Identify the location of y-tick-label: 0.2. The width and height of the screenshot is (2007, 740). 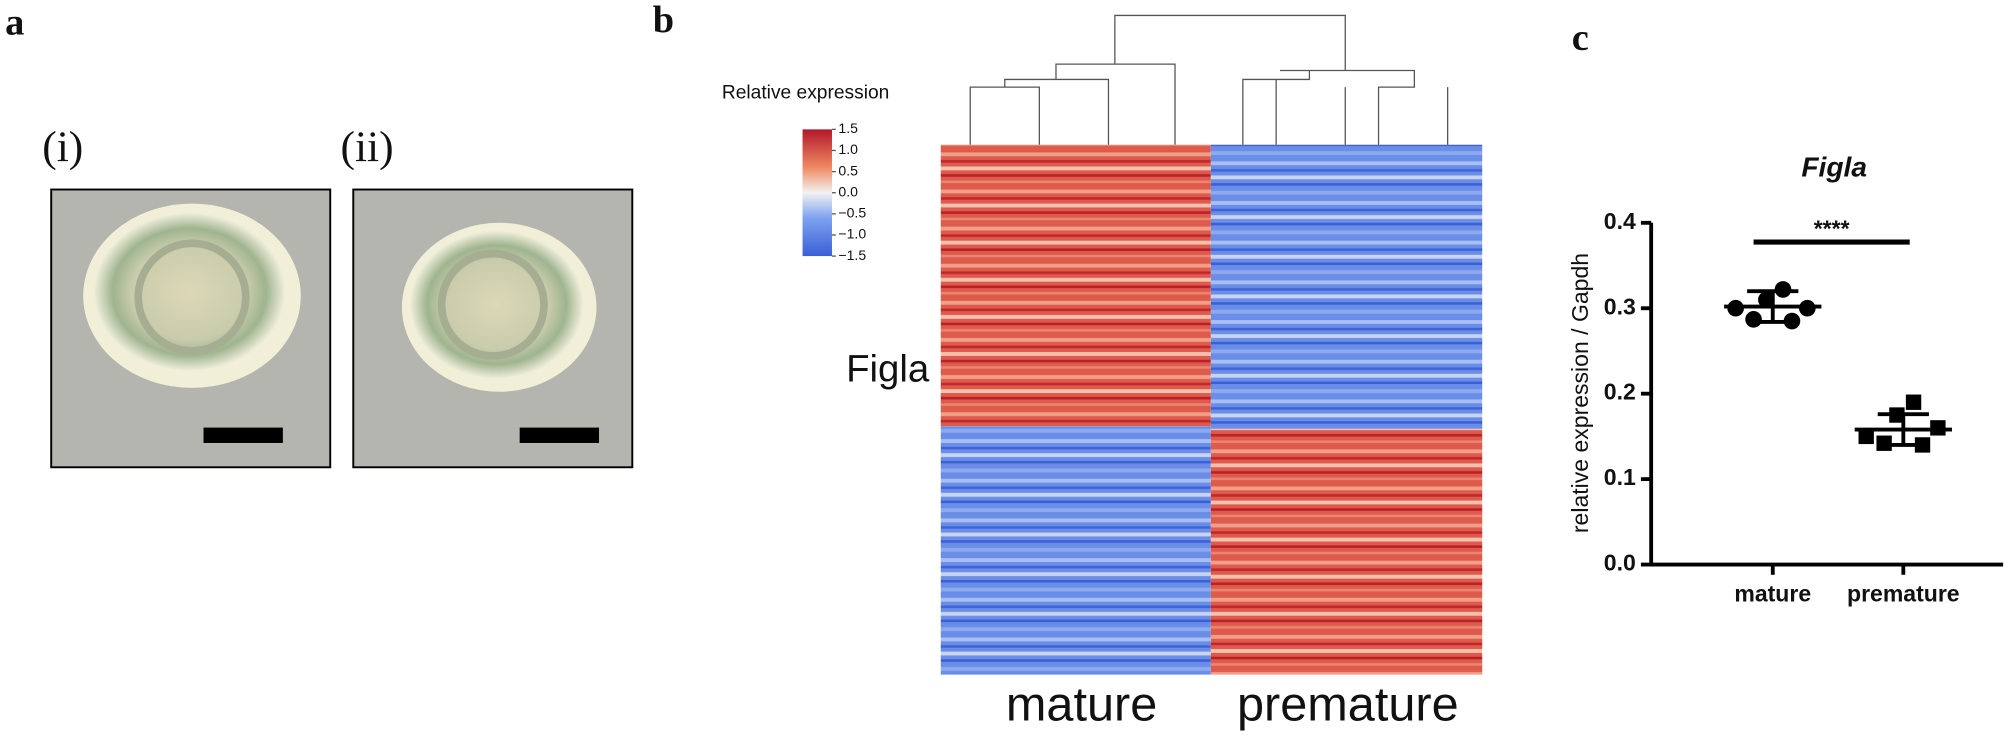
(1620, 392).